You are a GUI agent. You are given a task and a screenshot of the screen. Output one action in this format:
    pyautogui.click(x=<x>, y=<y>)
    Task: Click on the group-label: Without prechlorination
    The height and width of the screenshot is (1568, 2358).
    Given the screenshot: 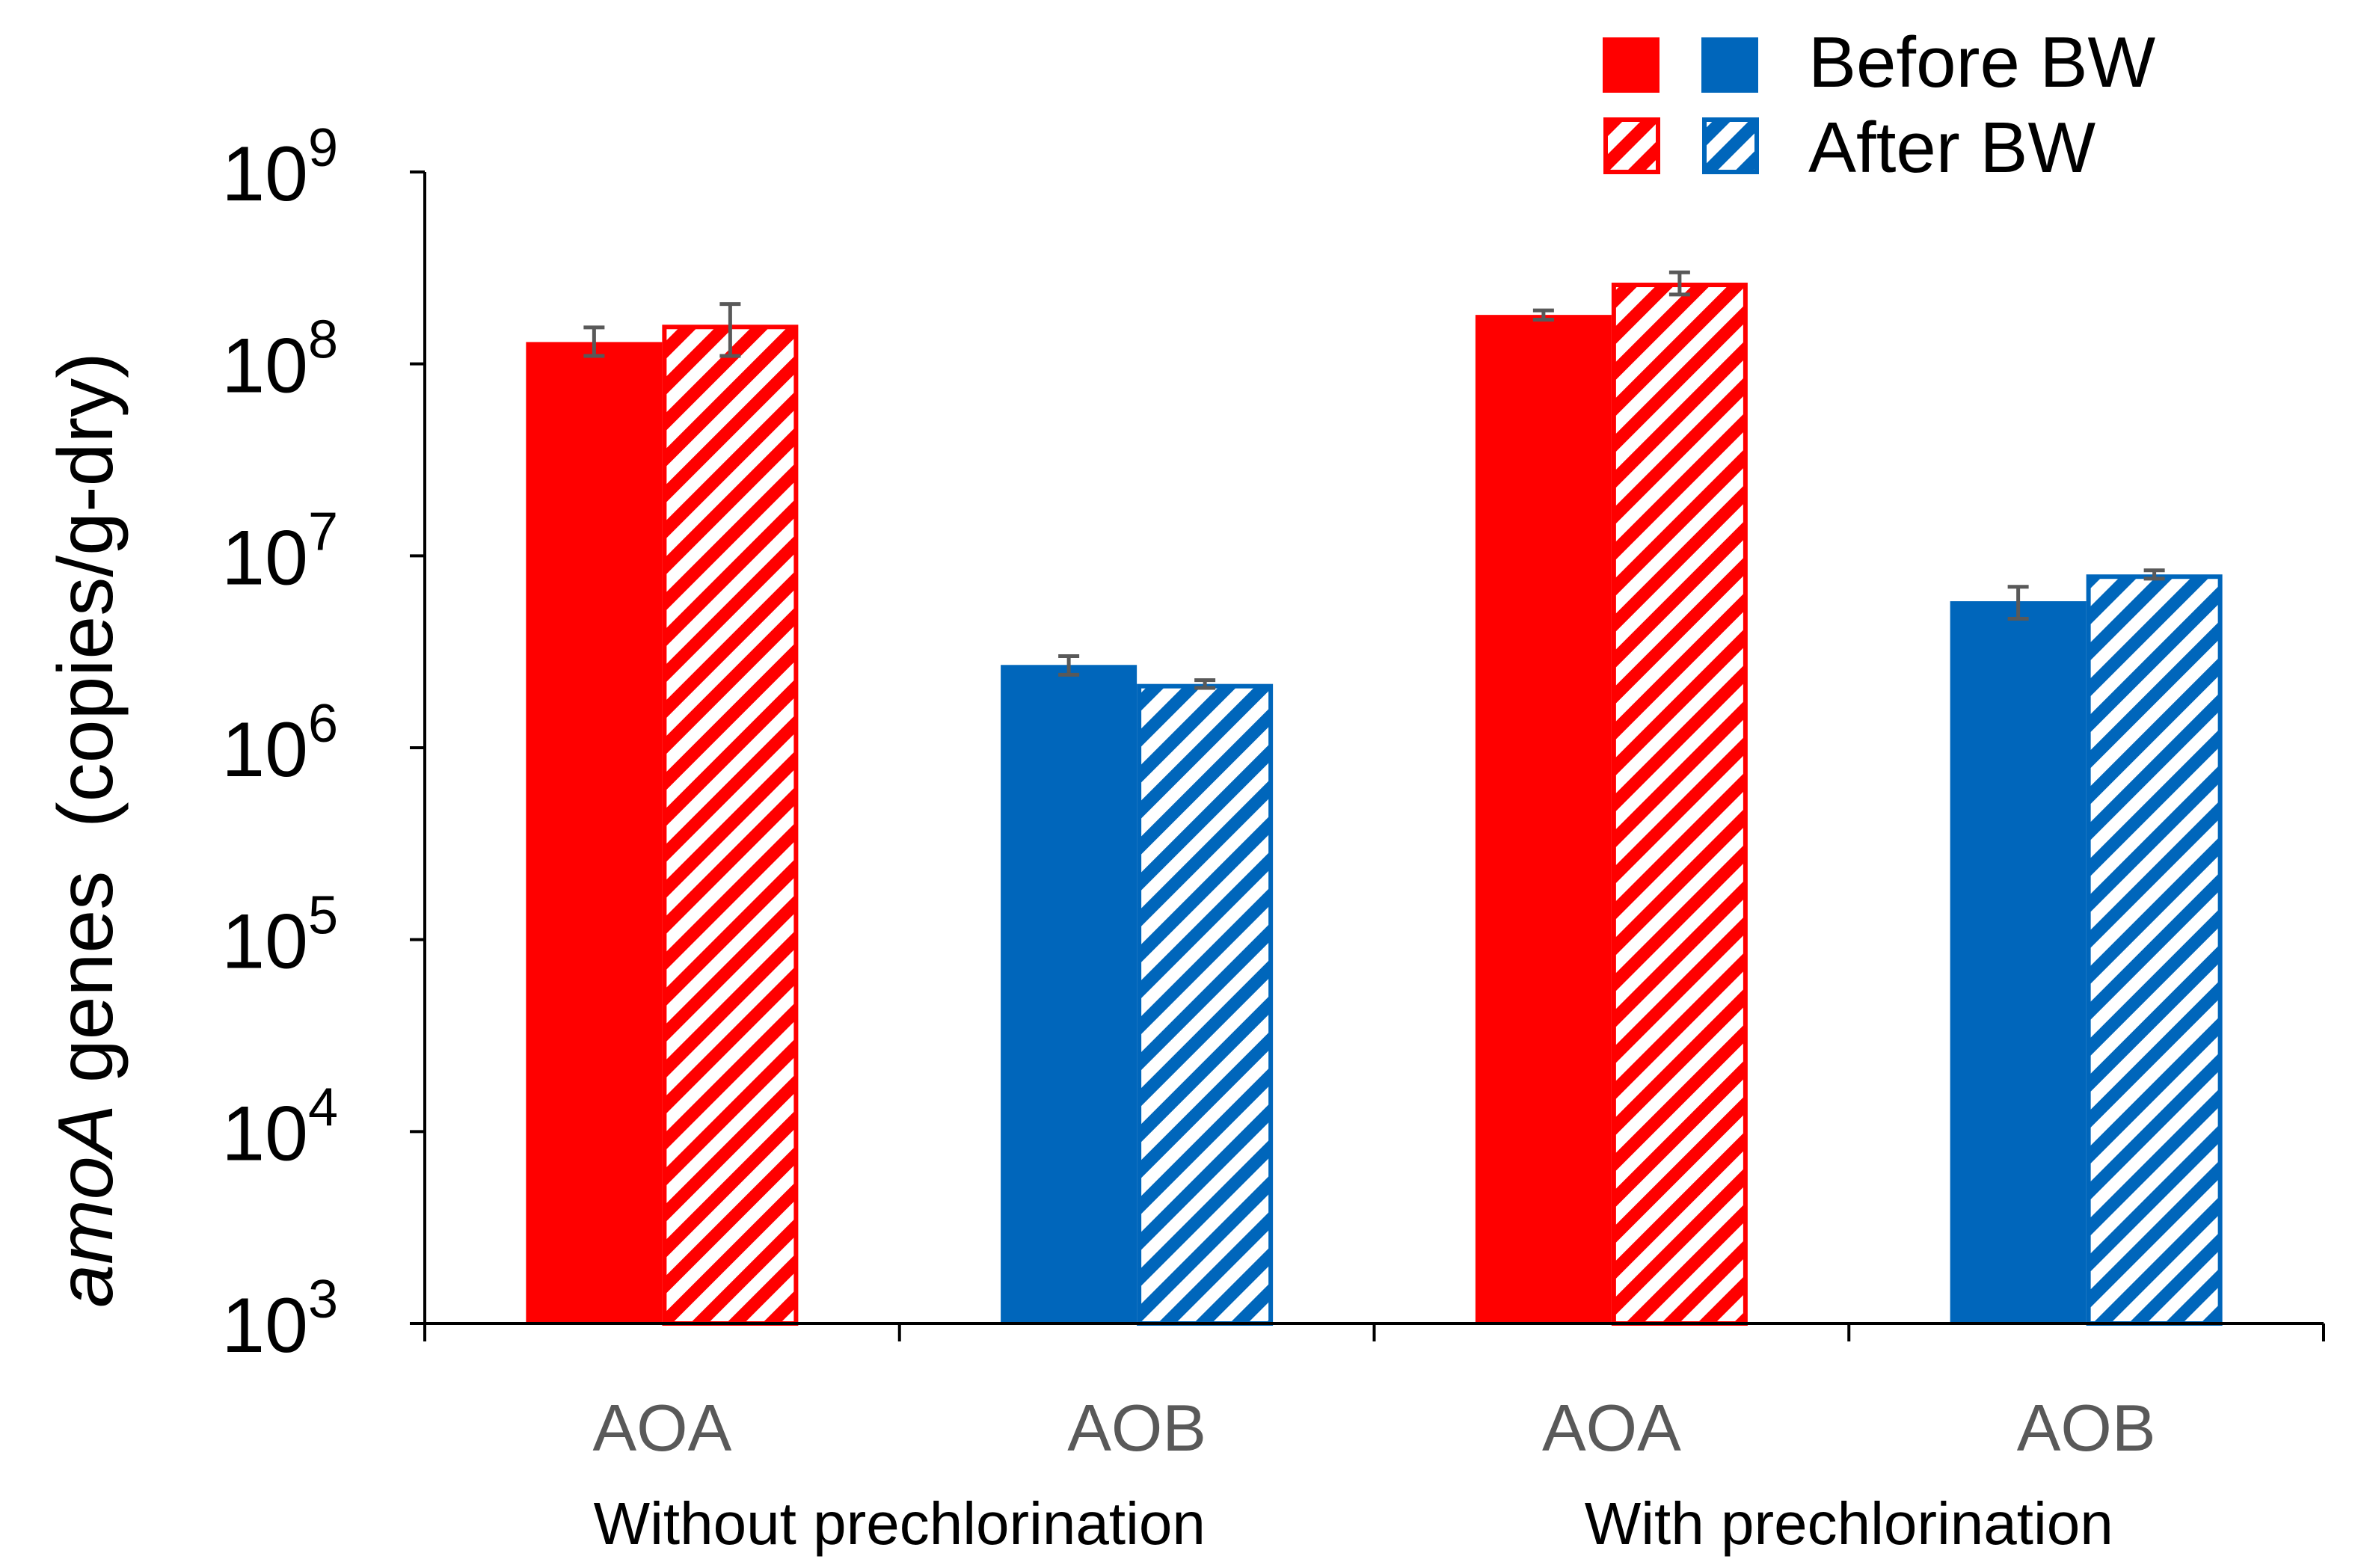 What is the action you would take?
    pyautogui.click(x=900, y=1523)
    